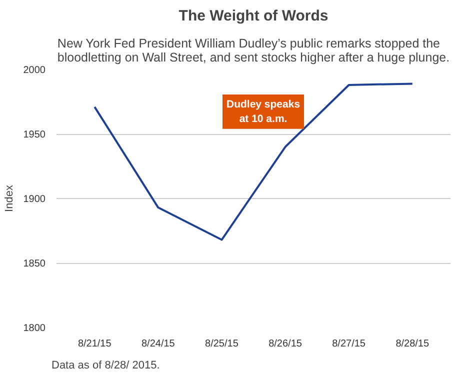 Image resolution: width=470 pixels, height=376 pixels. Describe the element at coordinates (413, 344) in the screenshot. I see `x-tick-label: 8/28/15` at that location.